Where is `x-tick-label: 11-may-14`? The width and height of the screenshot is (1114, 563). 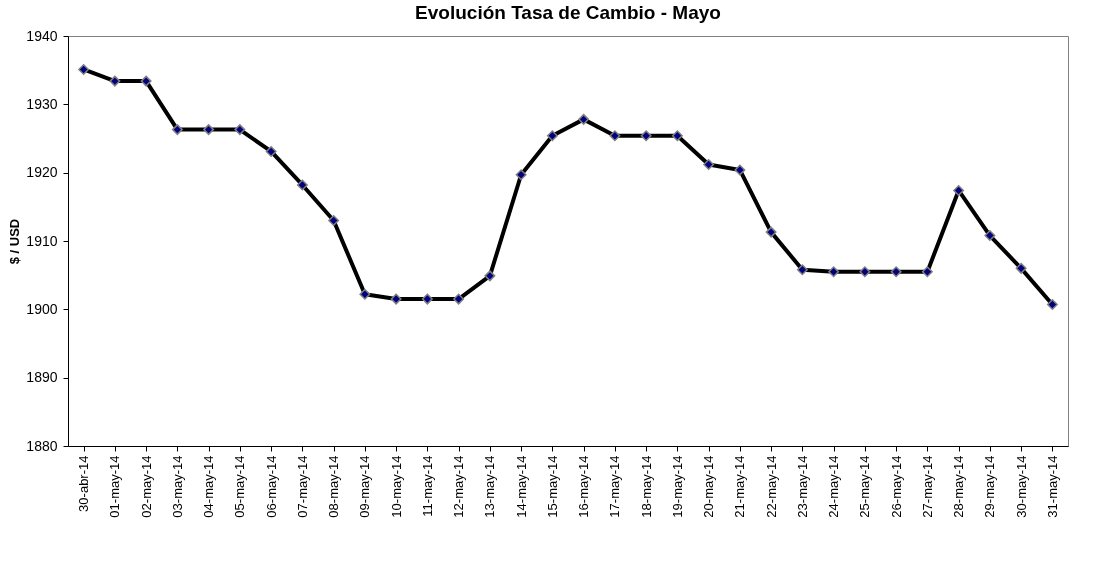
x-tick-label: 11-may-14 is located at coordinates (427, 486).